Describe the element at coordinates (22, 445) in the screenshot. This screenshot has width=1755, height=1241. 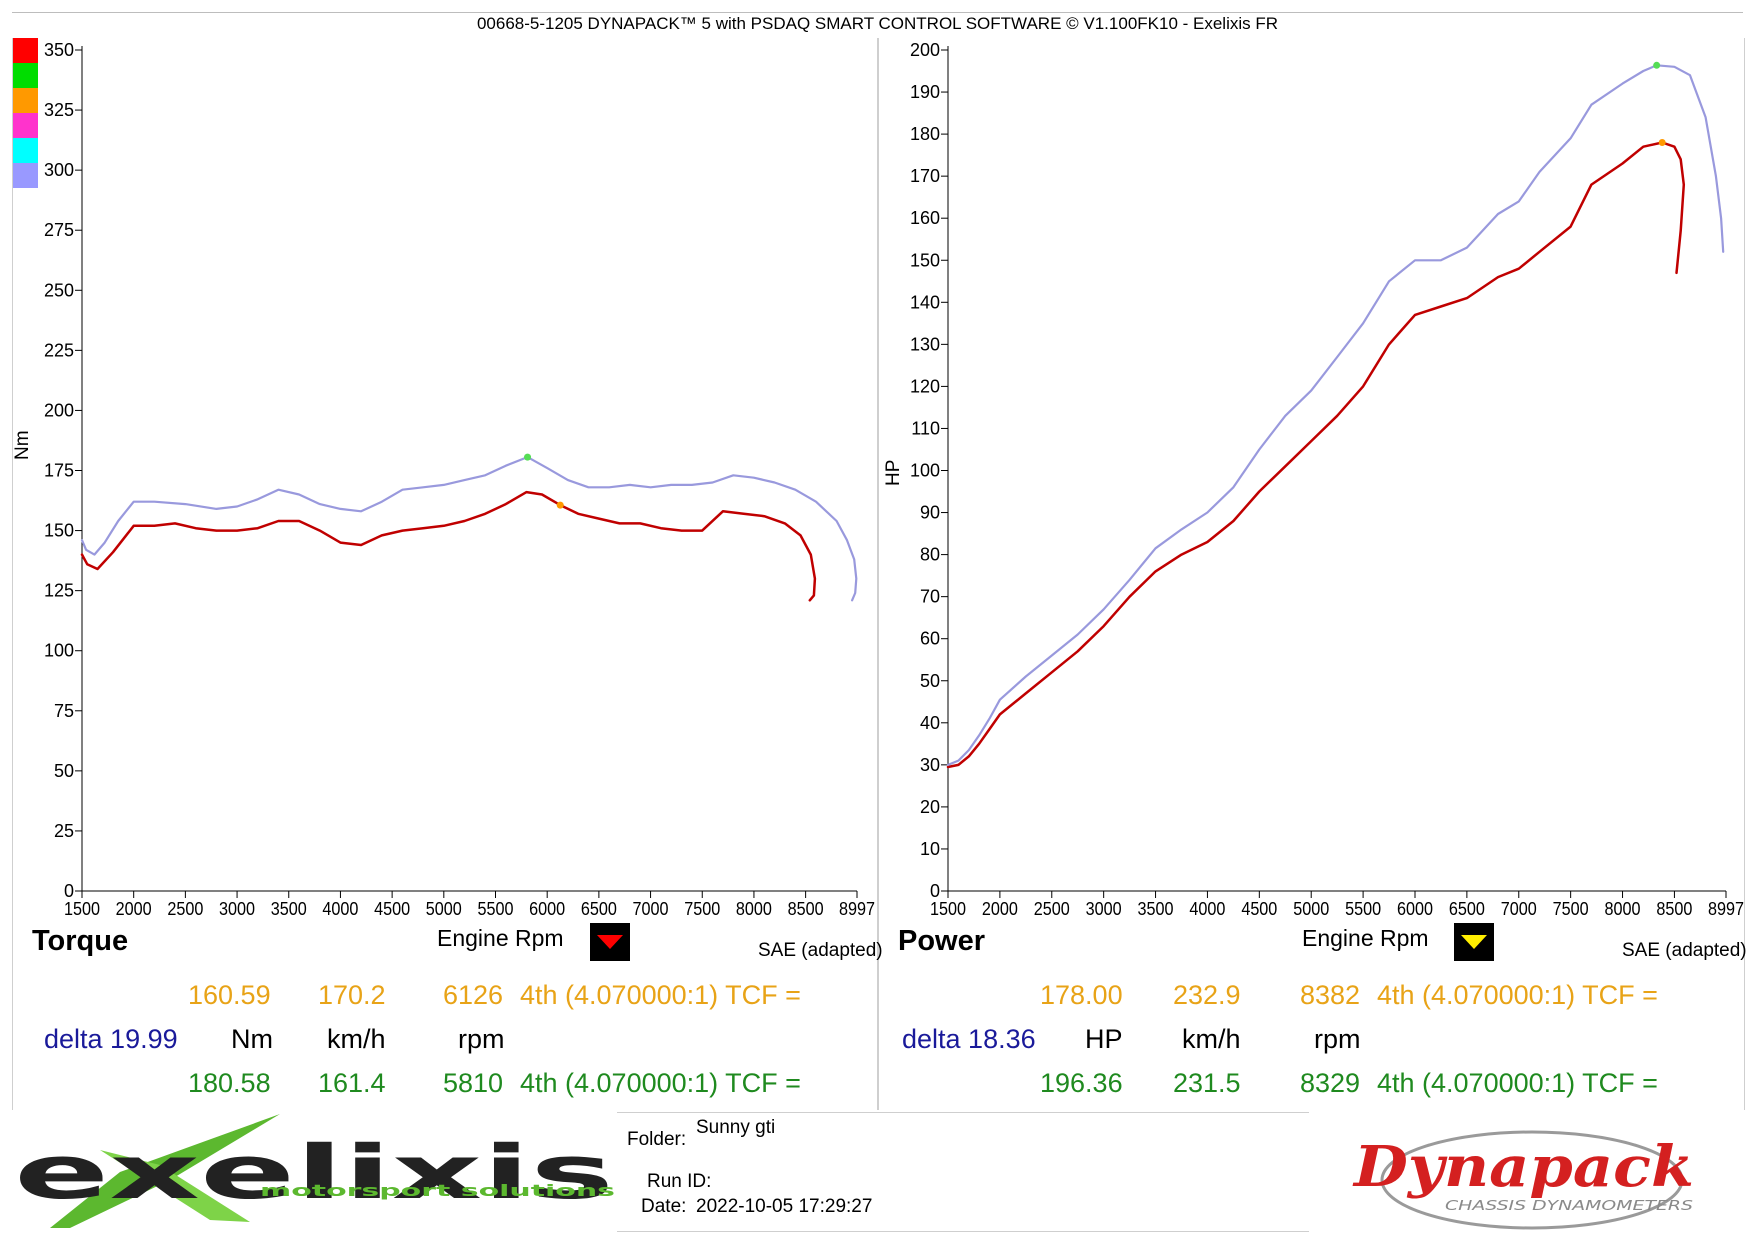
I see `torque-ylabel: Nm` at that location.